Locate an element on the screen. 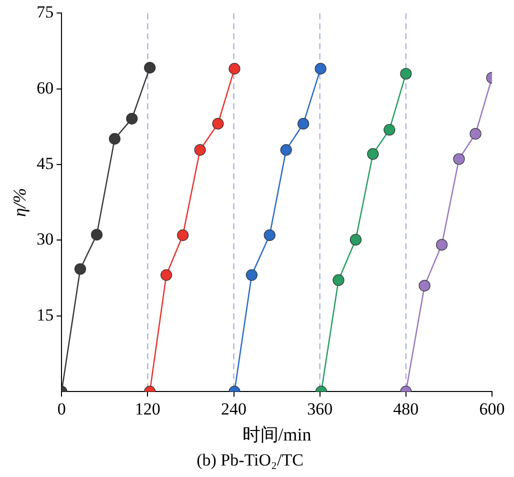 The width and height of the screenshot is (514, 477). y-tick-label: 60 is located at coordinates (45, 88).